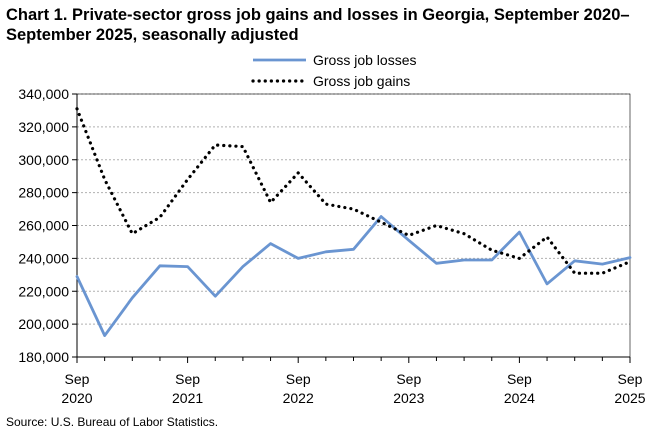 The height and width of the screenshot is (437, 660). I want to click on legend-label: Gross job gains, so click(361, 81).